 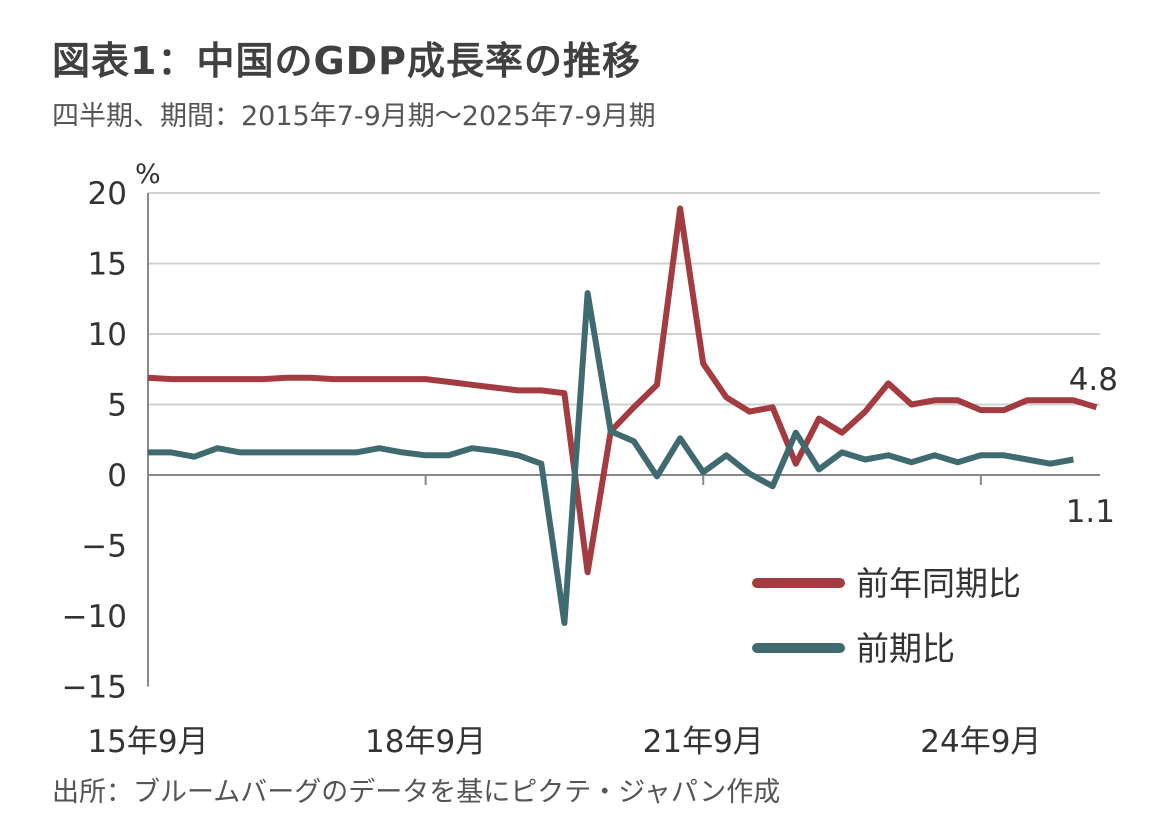 I want to click on x-tick-label: 18年9月, so click(x=425, y=742).